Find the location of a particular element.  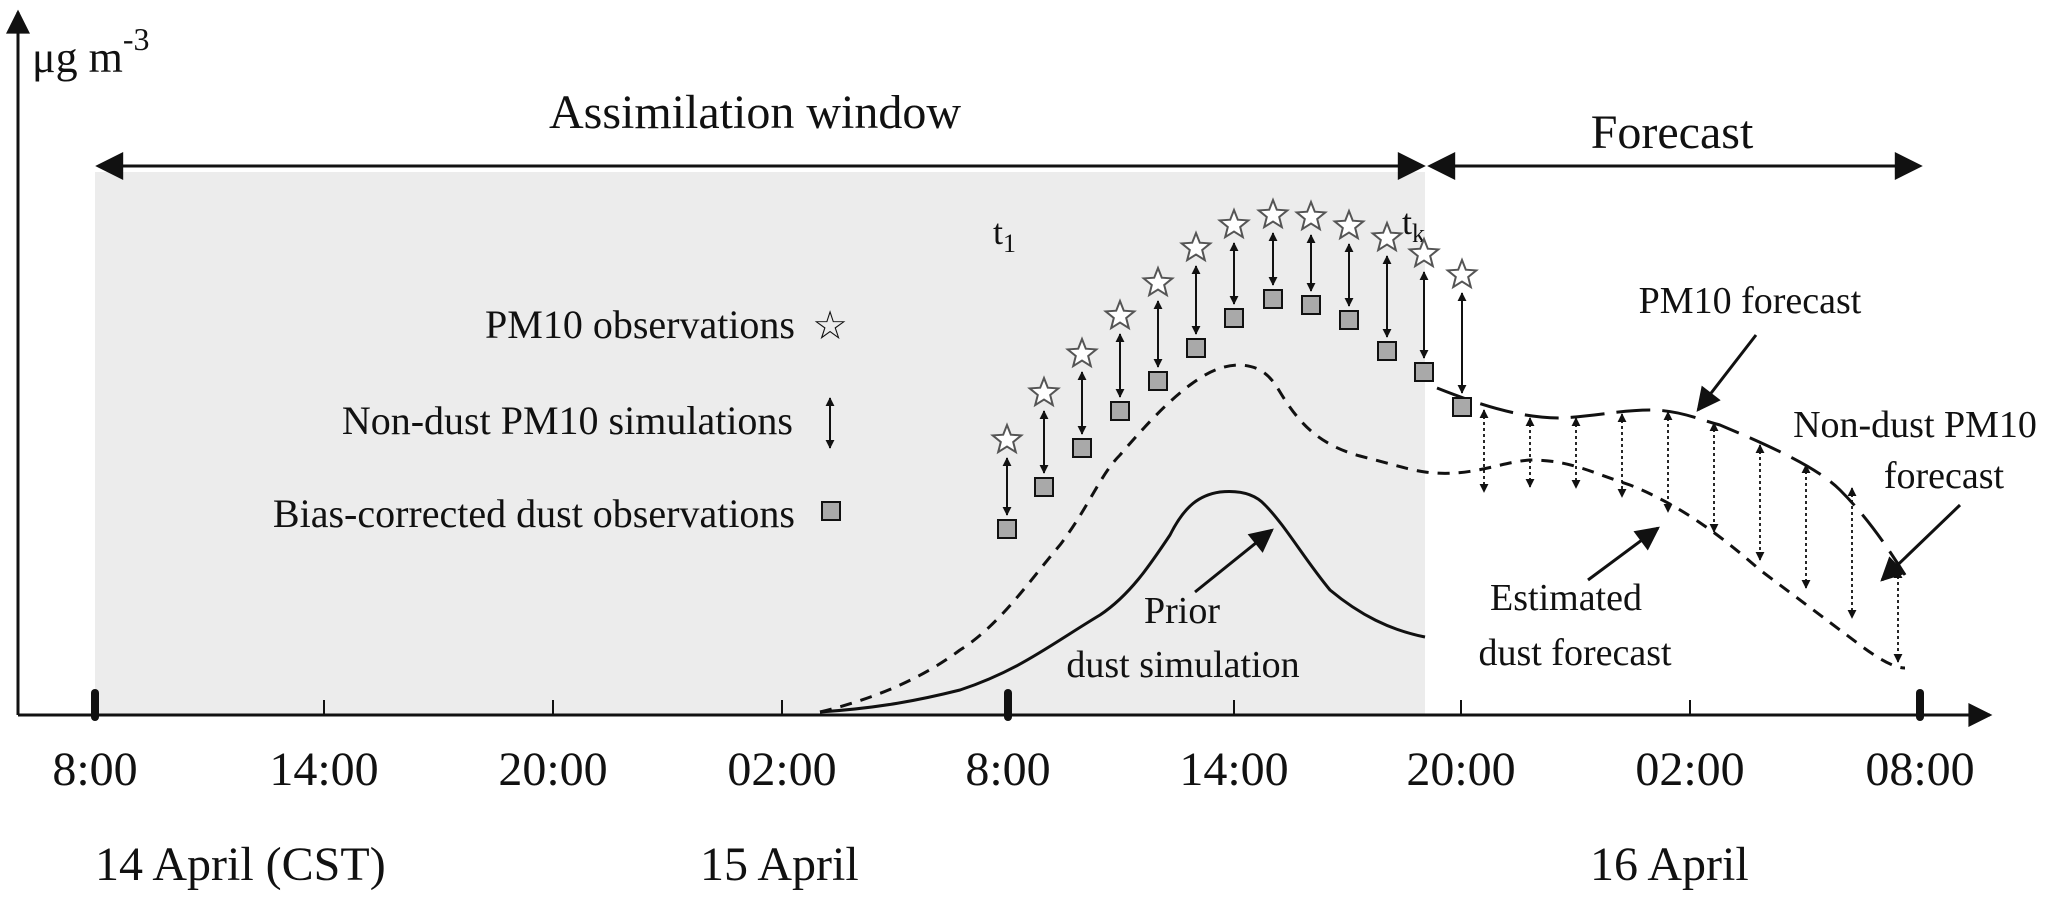

pm10-forecast-pointer is located at coordinates (1727, 373).